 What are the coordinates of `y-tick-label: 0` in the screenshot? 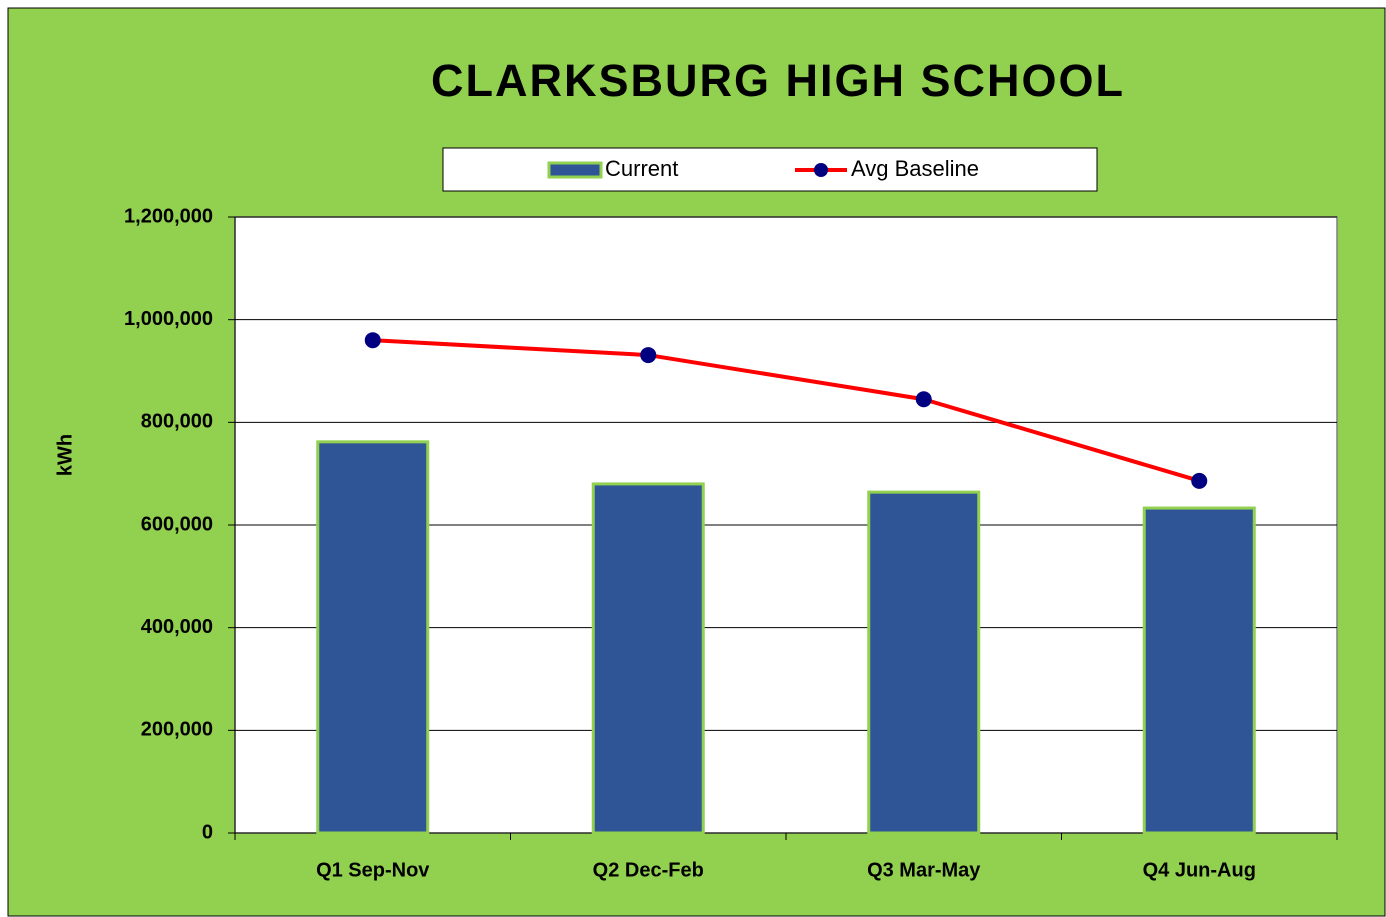 It's located at (207, 832).